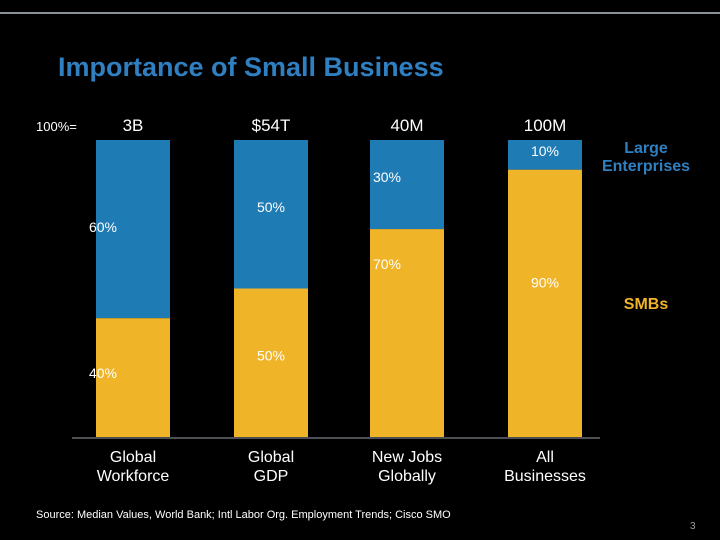 This screenshot has width=720, height=540. I want to click on smbs-value-label-1: 40%, so click(103, 373).